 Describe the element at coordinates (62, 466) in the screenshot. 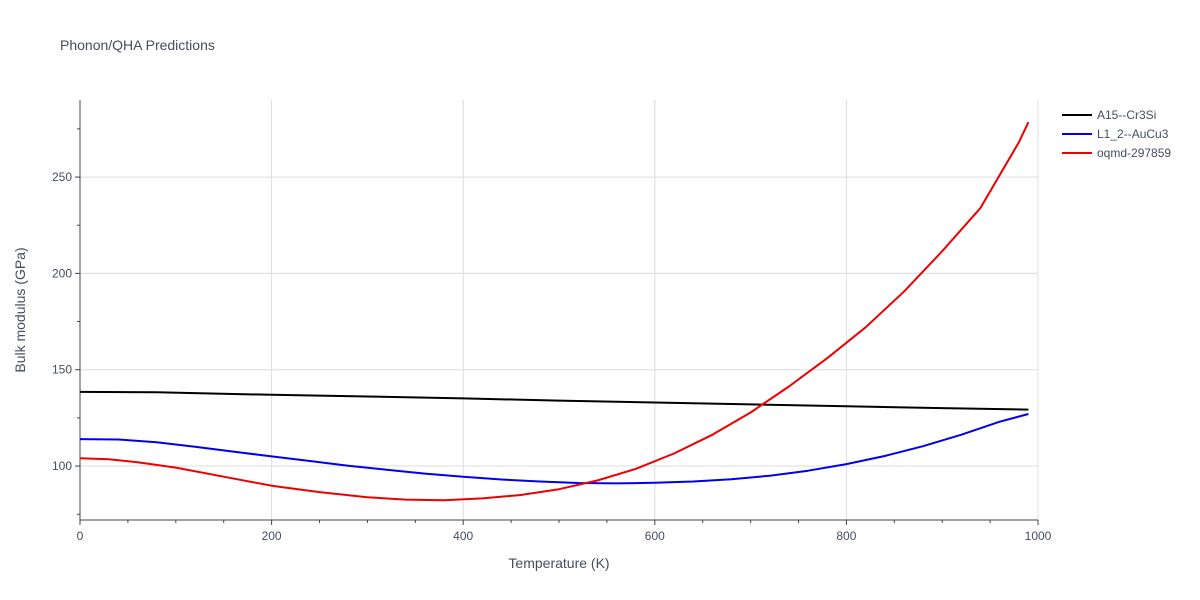

I see `y-tick-label: 100` at that location.